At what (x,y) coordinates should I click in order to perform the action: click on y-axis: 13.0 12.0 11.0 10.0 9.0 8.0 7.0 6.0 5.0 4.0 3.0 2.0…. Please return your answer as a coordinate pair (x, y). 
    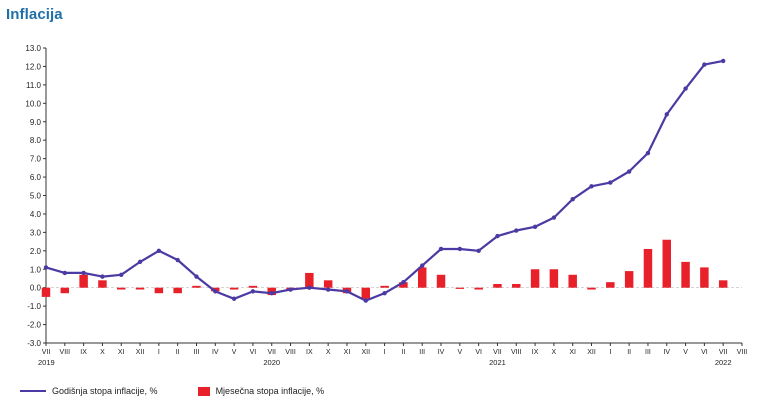
    Looking at the image, I should click on (36, 196).